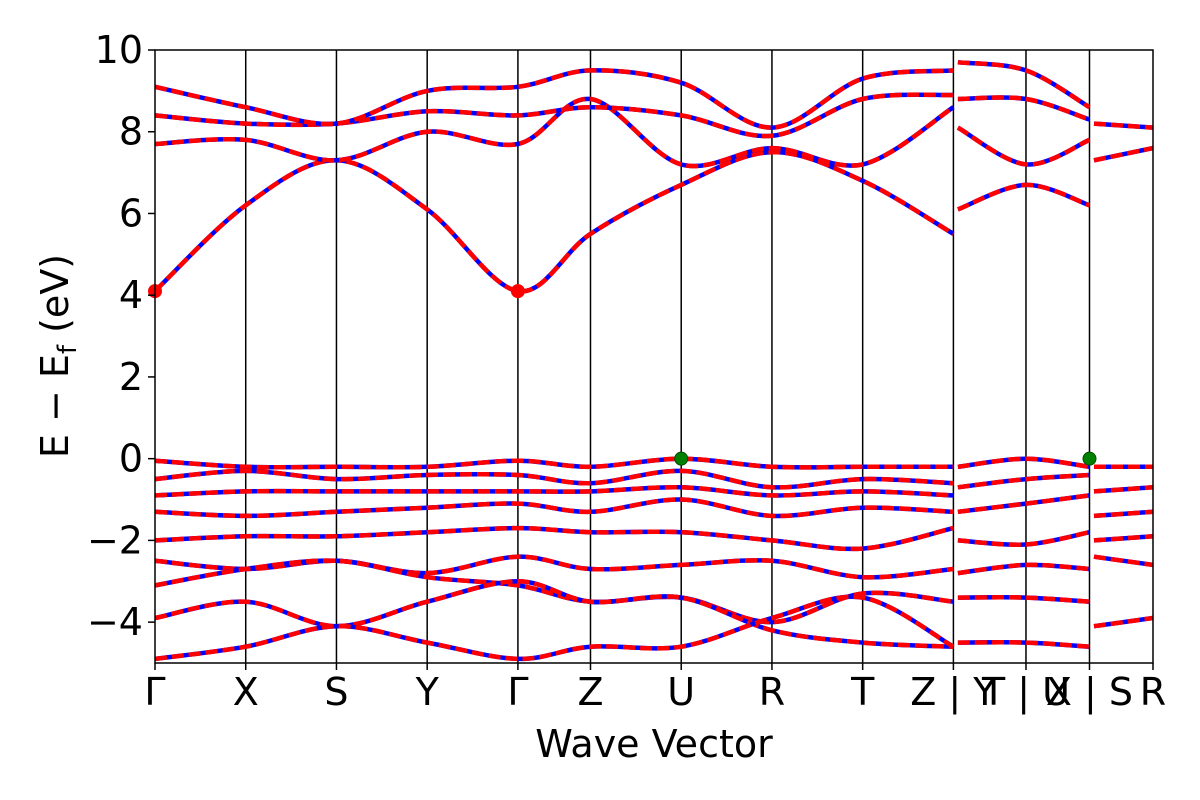 The image size is (1200, 800). Describe the element at coordinates (862, 692) in the screenshot. I see `x-tick-label: T` at that location.